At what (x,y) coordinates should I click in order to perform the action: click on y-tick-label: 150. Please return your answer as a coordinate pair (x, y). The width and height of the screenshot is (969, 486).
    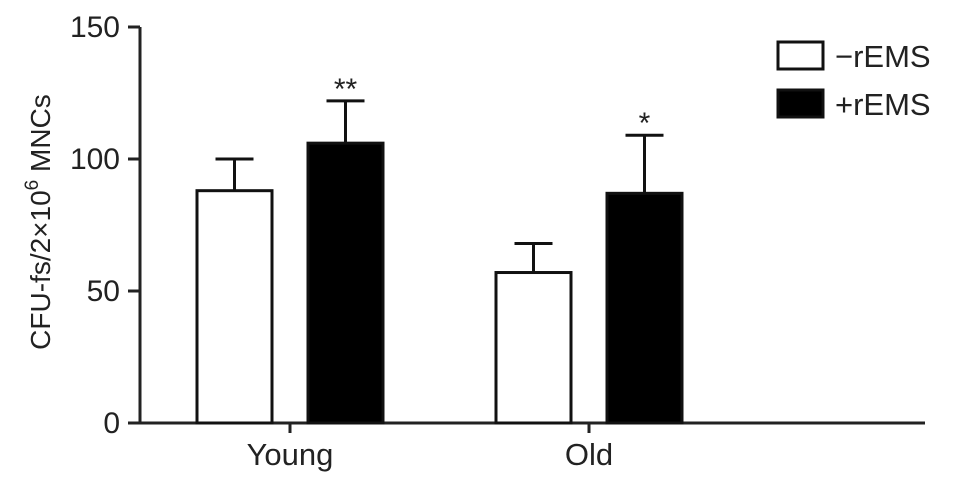
    Looking at the image, I should click on (95, 27).